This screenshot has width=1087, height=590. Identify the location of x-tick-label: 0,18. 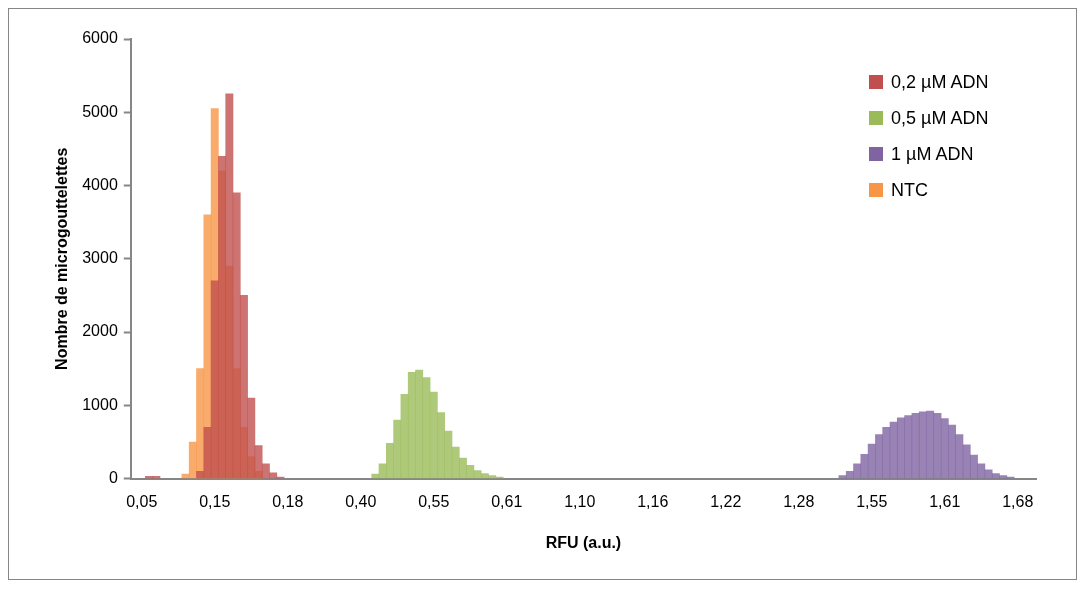
(288, 501).